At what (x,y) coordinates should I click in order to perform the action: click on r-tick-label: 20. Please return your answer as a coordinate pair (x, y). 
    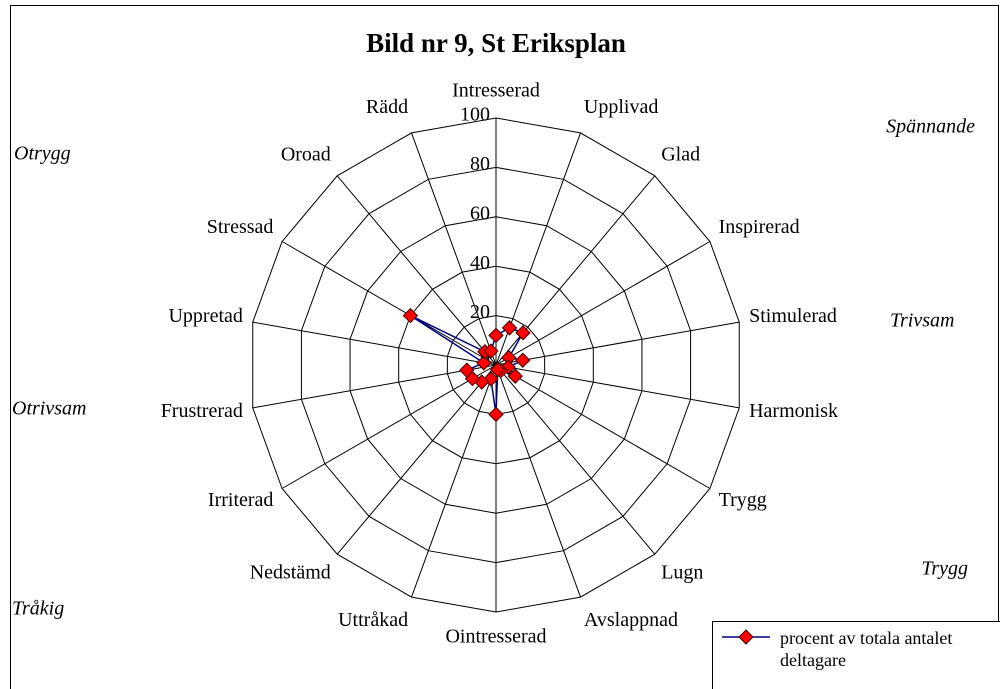
    Looking at the image, I should click on (480, 312).